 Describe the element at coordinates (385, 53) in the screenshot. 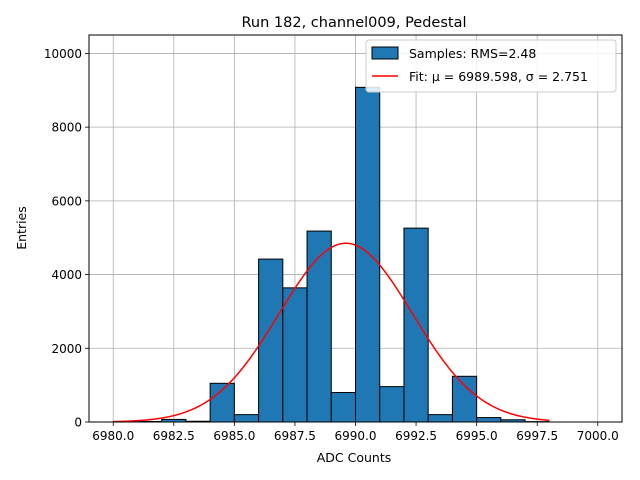

I see `legend-samples-swatch` at that location.